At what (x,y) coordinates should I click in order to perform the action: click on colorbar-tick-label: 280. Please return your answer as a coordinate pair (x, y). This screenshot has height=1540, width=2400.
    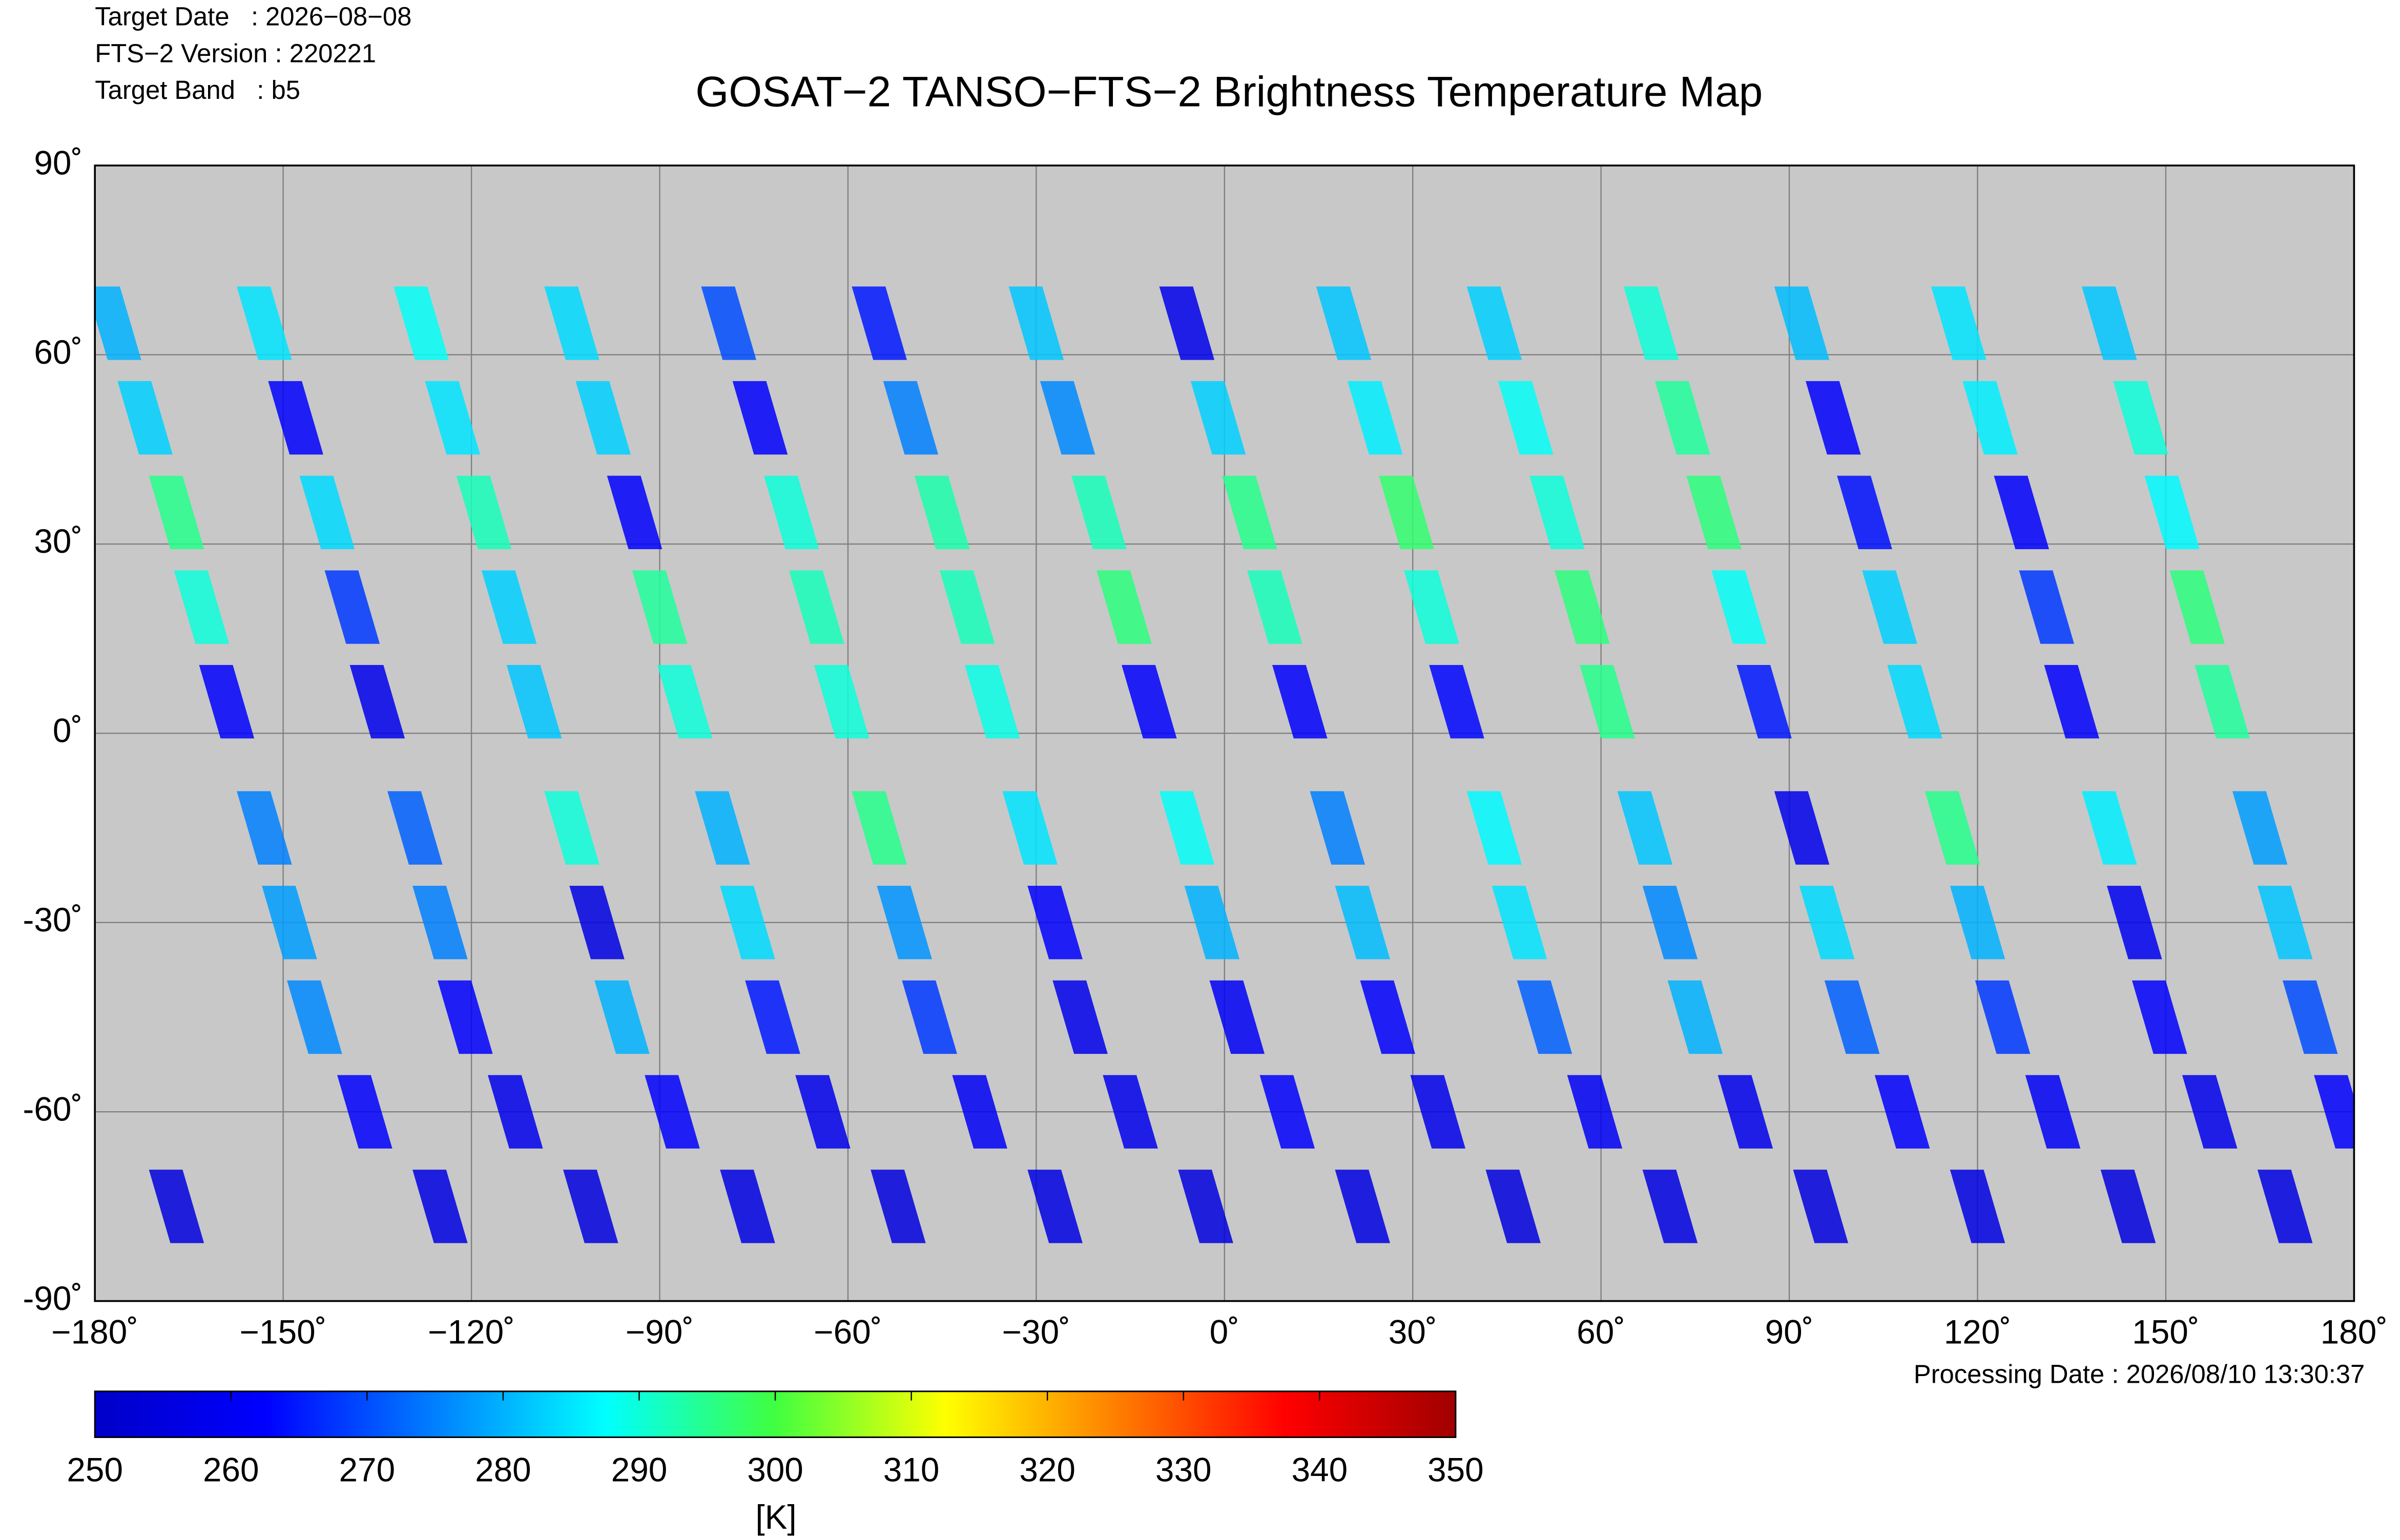
    Looking at the image, I should click on (503, 1470).